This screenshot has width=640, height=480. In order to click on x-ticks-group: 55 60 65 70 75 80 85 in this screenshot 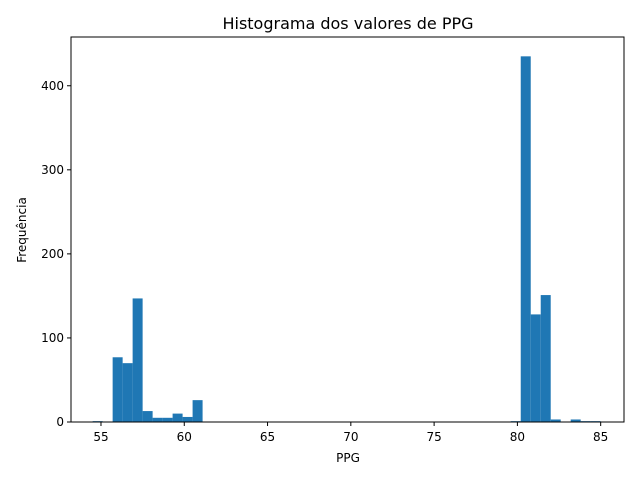, I will do `click(350, 433)`.